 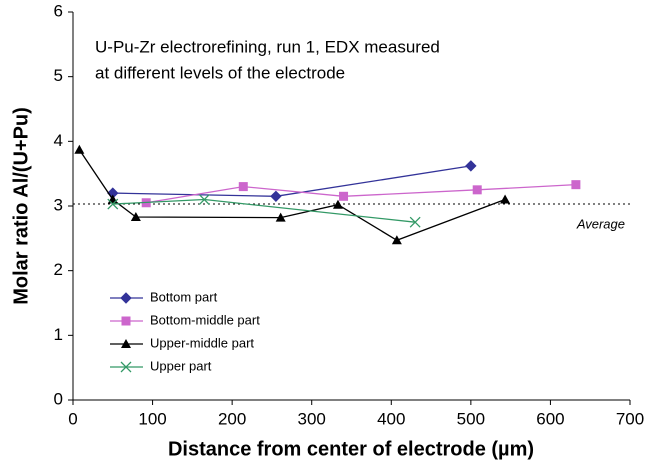 I want to click on legend-label: Bottom-middle part, so click(x=205, y=319).